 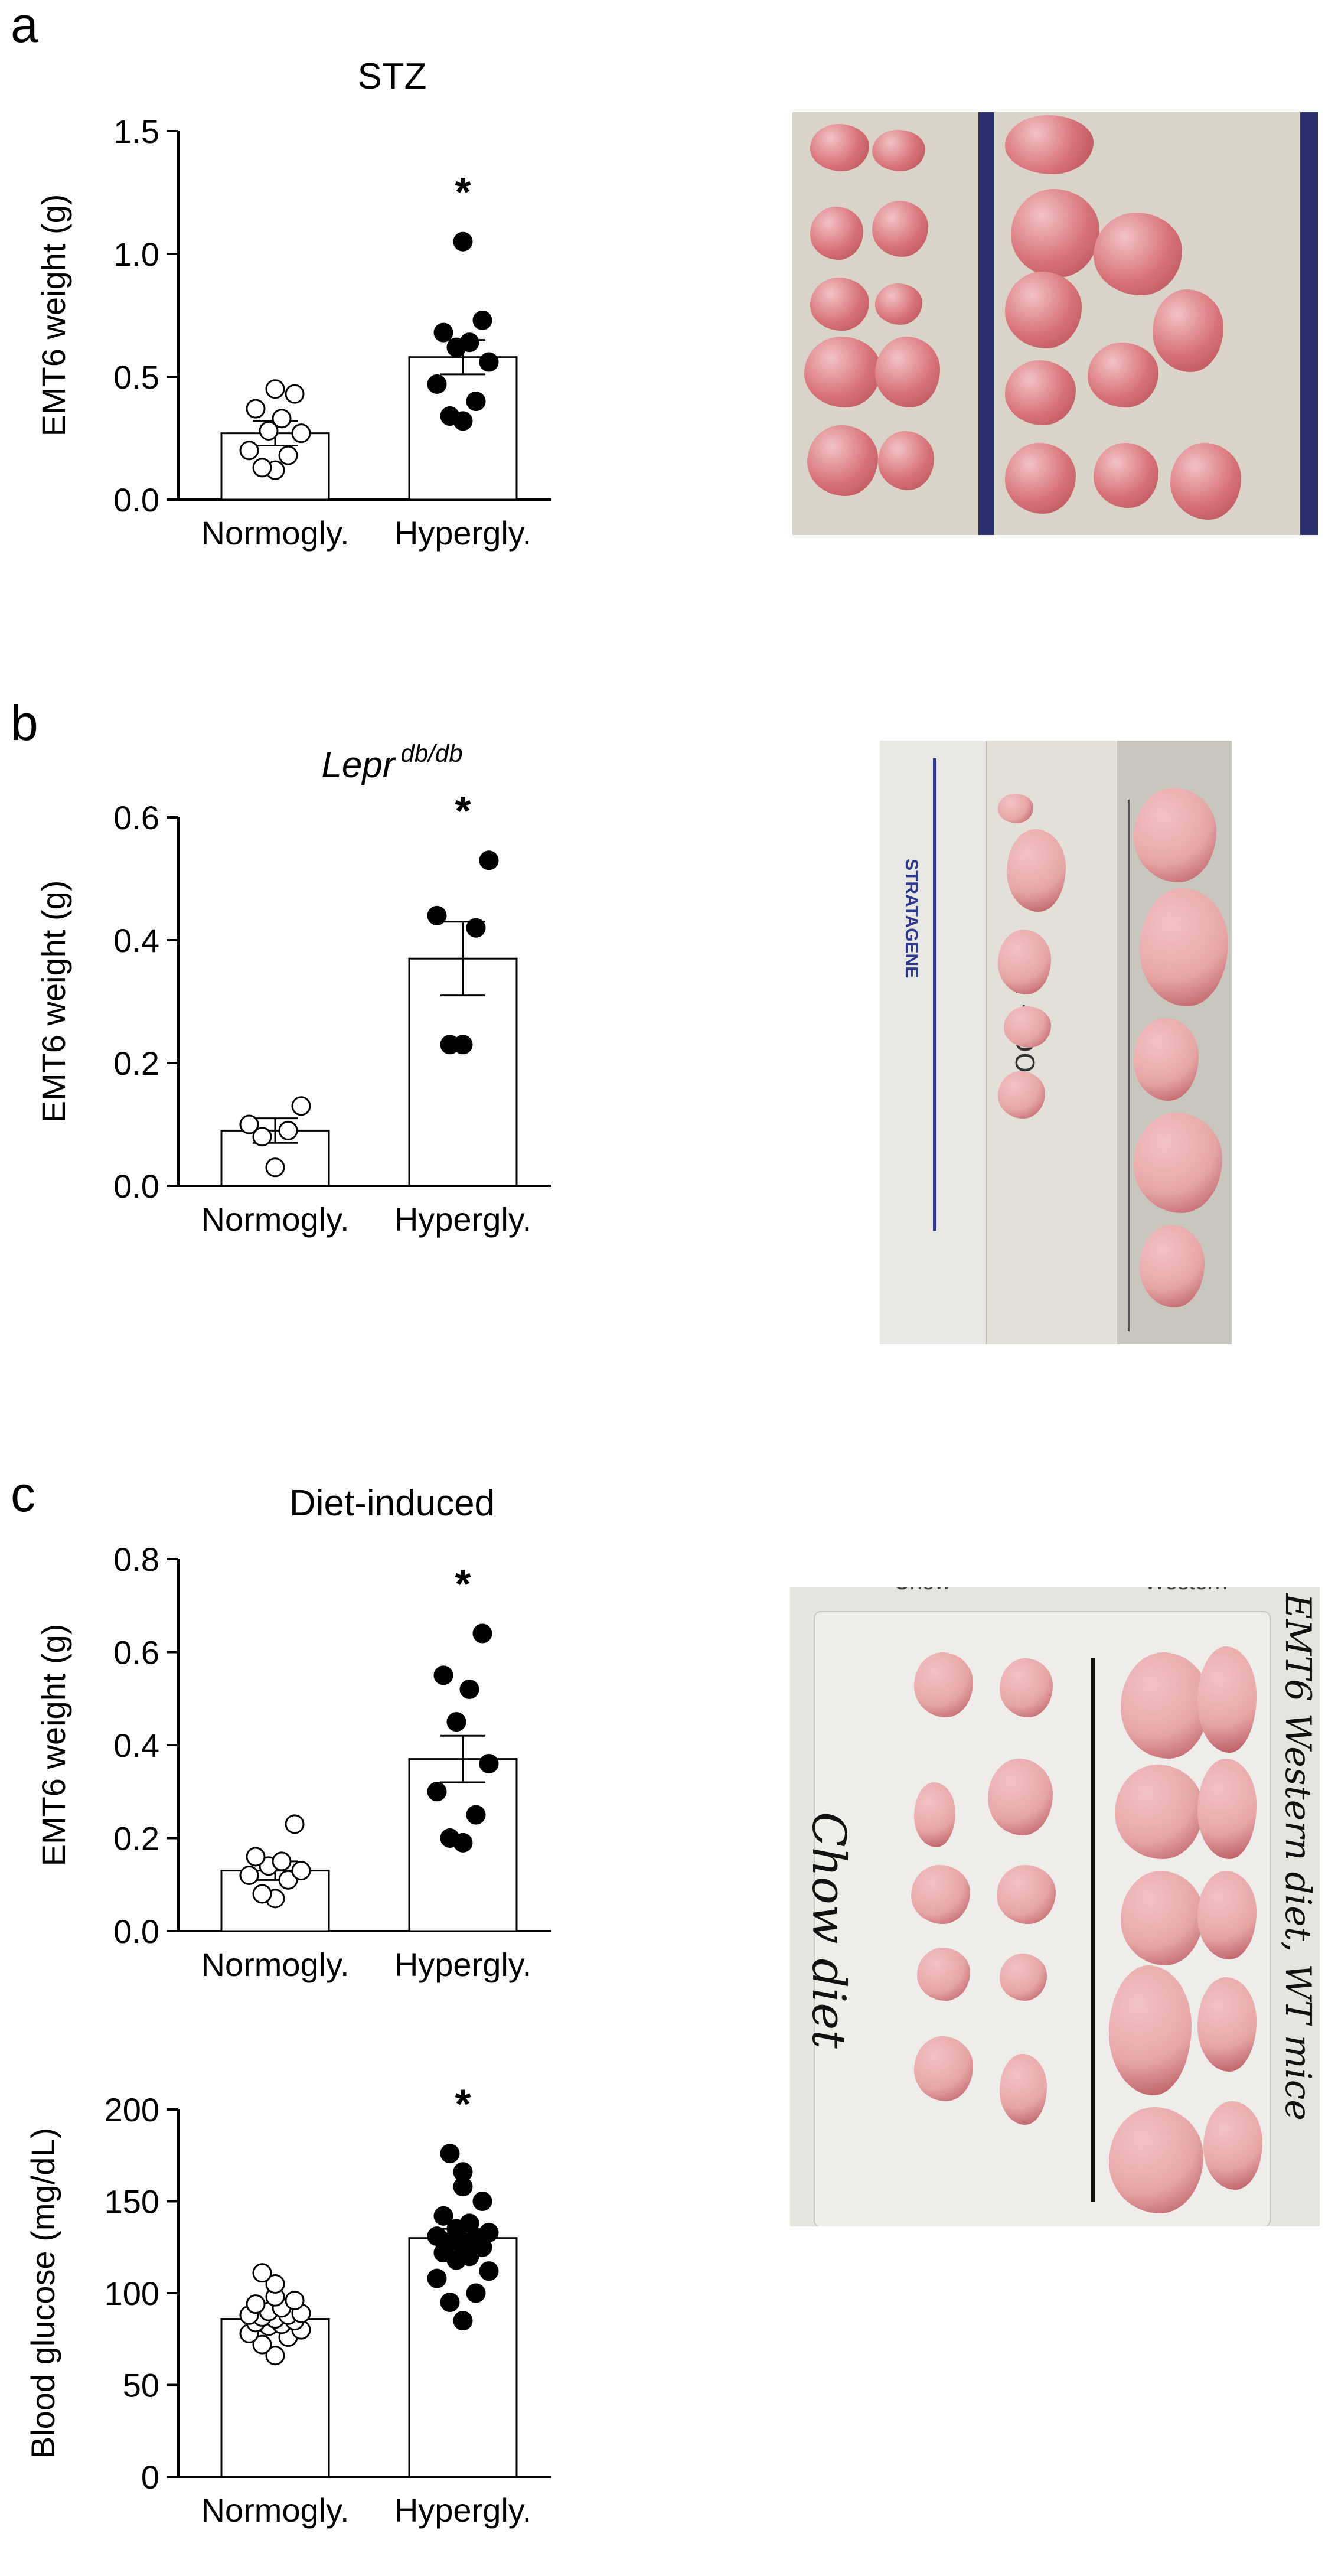 I want to click on chart-title: Diet-induced, so click(x=392, y=1503).